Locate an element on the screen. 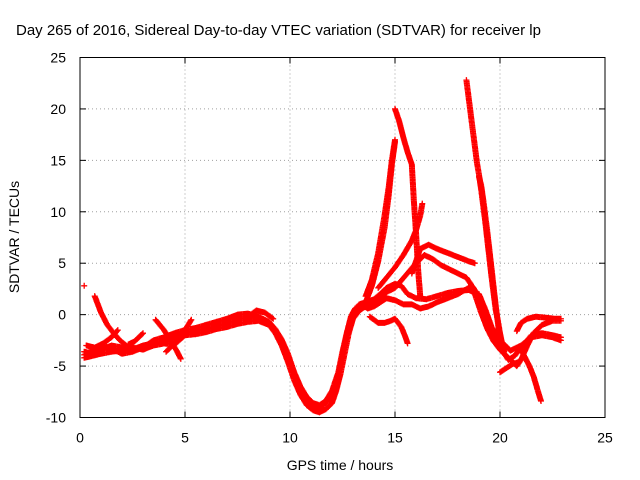 This screenshot has width=640, height=480. x-tick-label: 0 is located at coordinates (80, 438).